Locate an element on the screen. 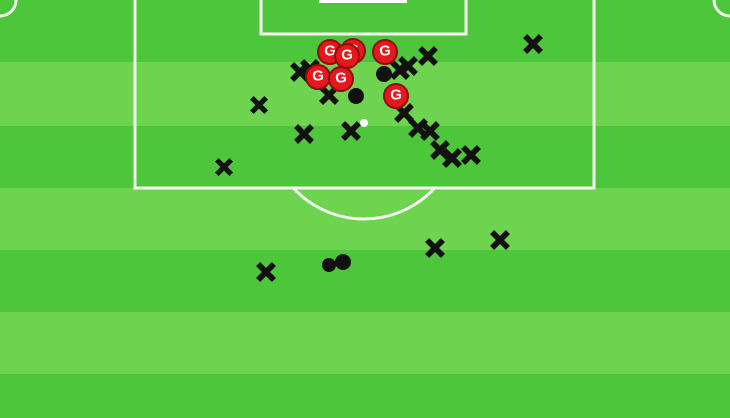 The width and height of the screenshot is (730, 418). corner-arc-left is located at coordinates (9, 9).